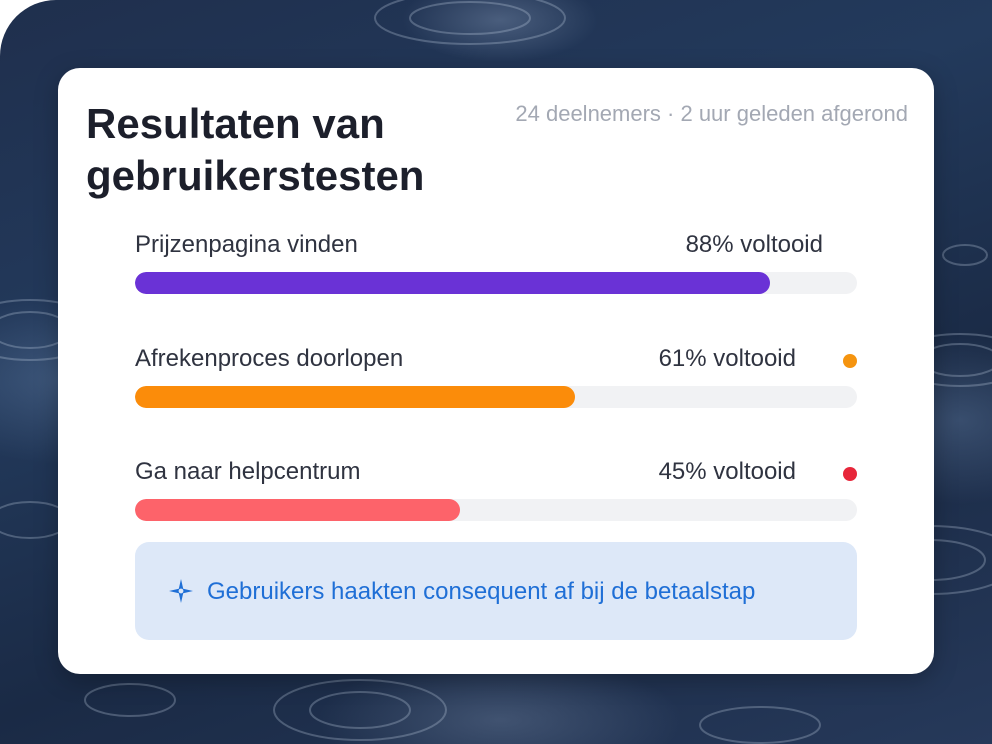  I want to click on task-completion-value: 45% voltooid, so click(727, 471).